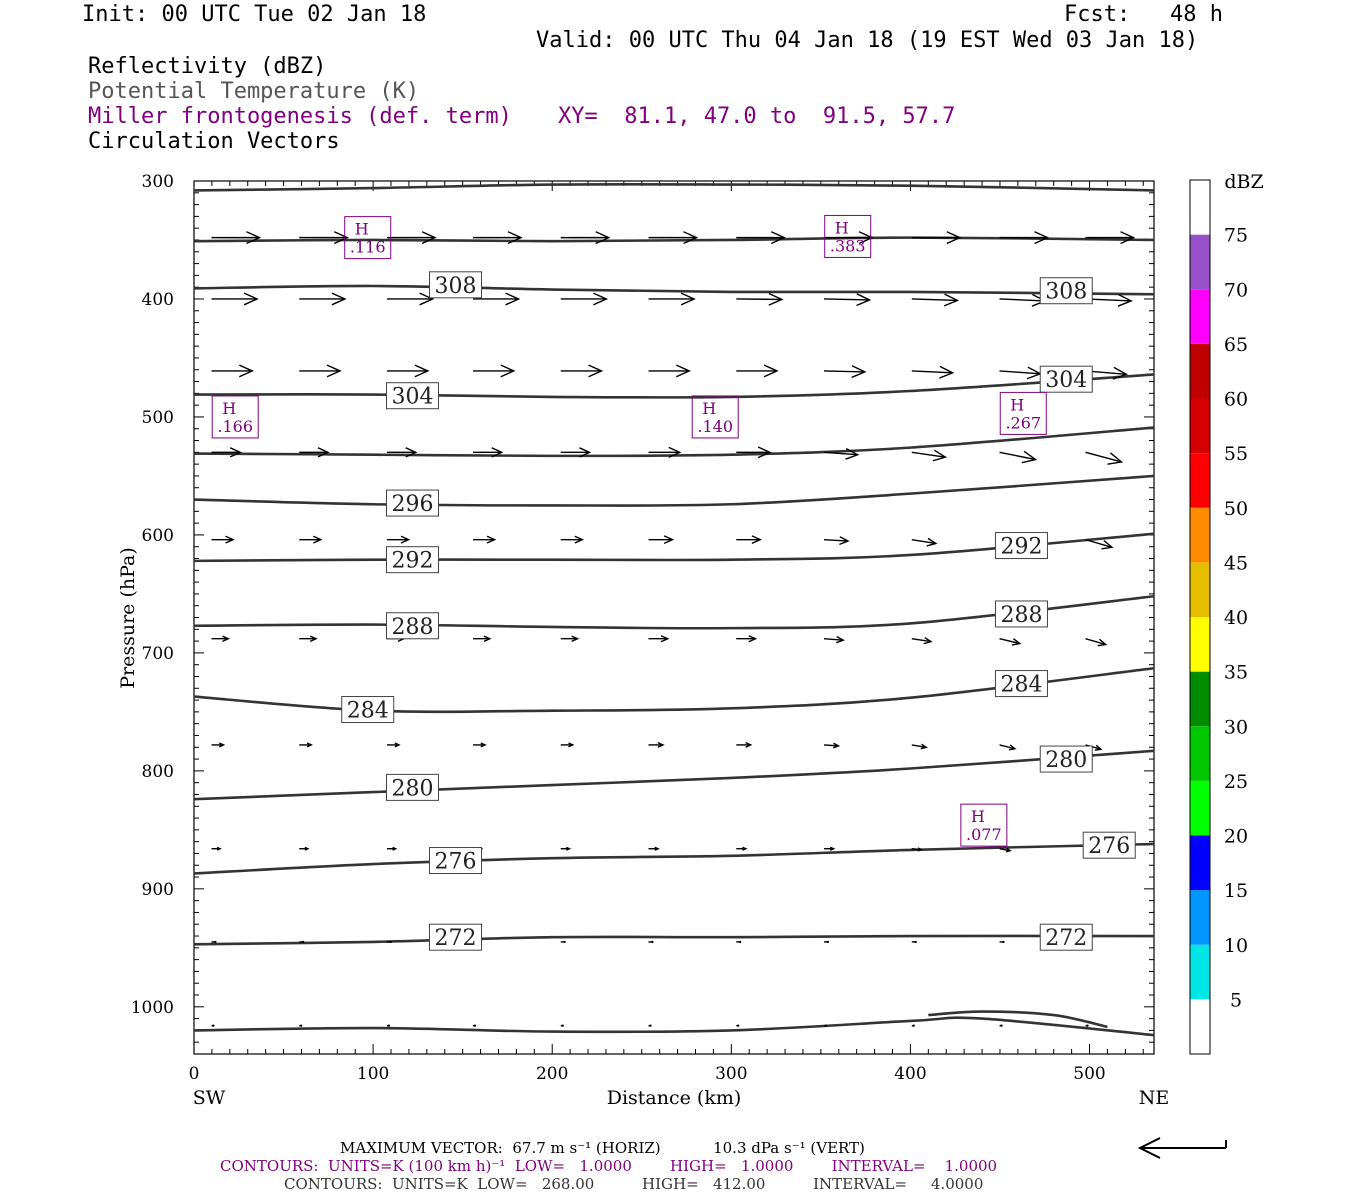 The height and width of the screenshot is (1200, 1350). What do you see at coordinates (1236, 673) in the screenshot?
I see `colorbar-tick-label: 35` at bounding box center [1236, 673].